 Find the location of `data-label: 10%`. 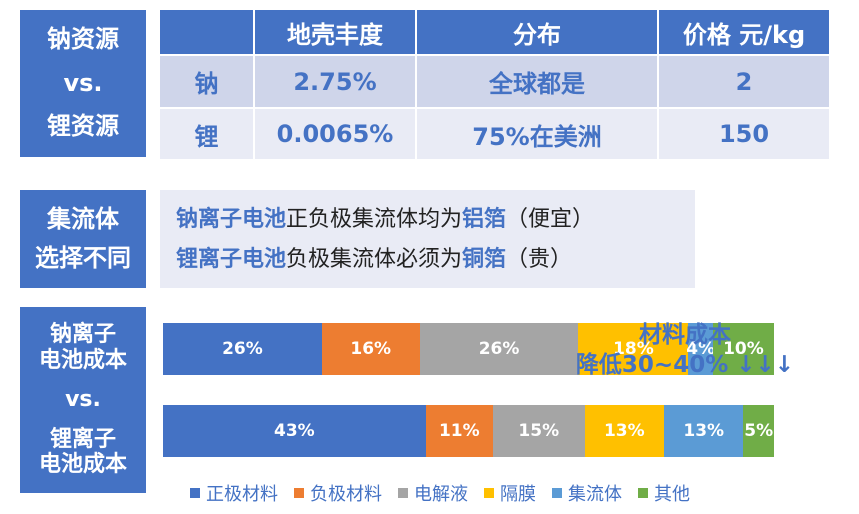

data-label: 10% is located at coordinates (743, 349).